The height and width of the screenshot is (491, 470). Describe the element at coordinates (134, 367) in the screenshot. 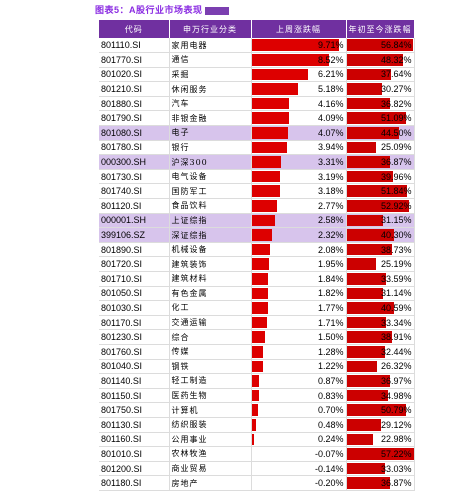

I see `row-code: 801040.SI` at that location.